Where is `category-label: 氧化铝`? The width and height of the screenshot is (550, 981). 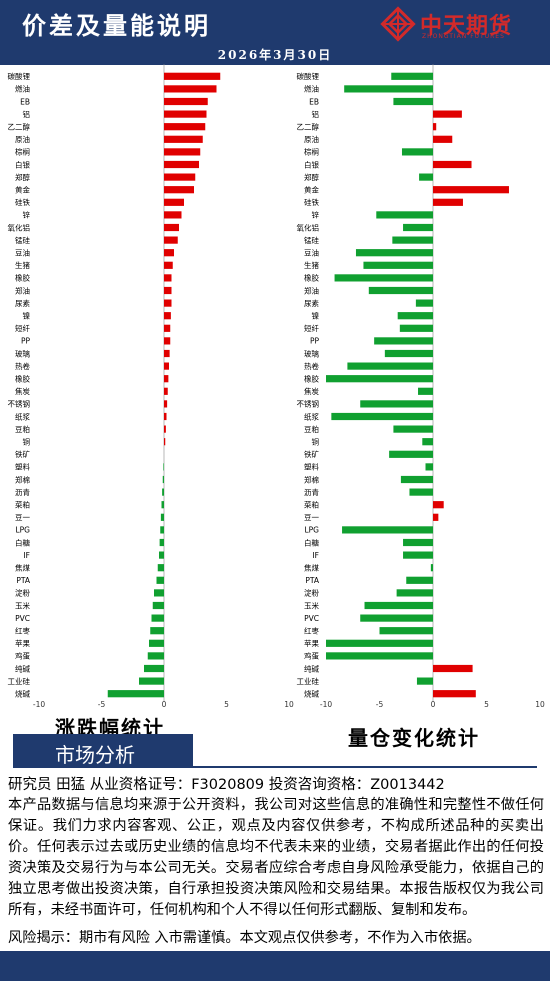
category-label: 氧化铝 is located at coordinates (308, 227).